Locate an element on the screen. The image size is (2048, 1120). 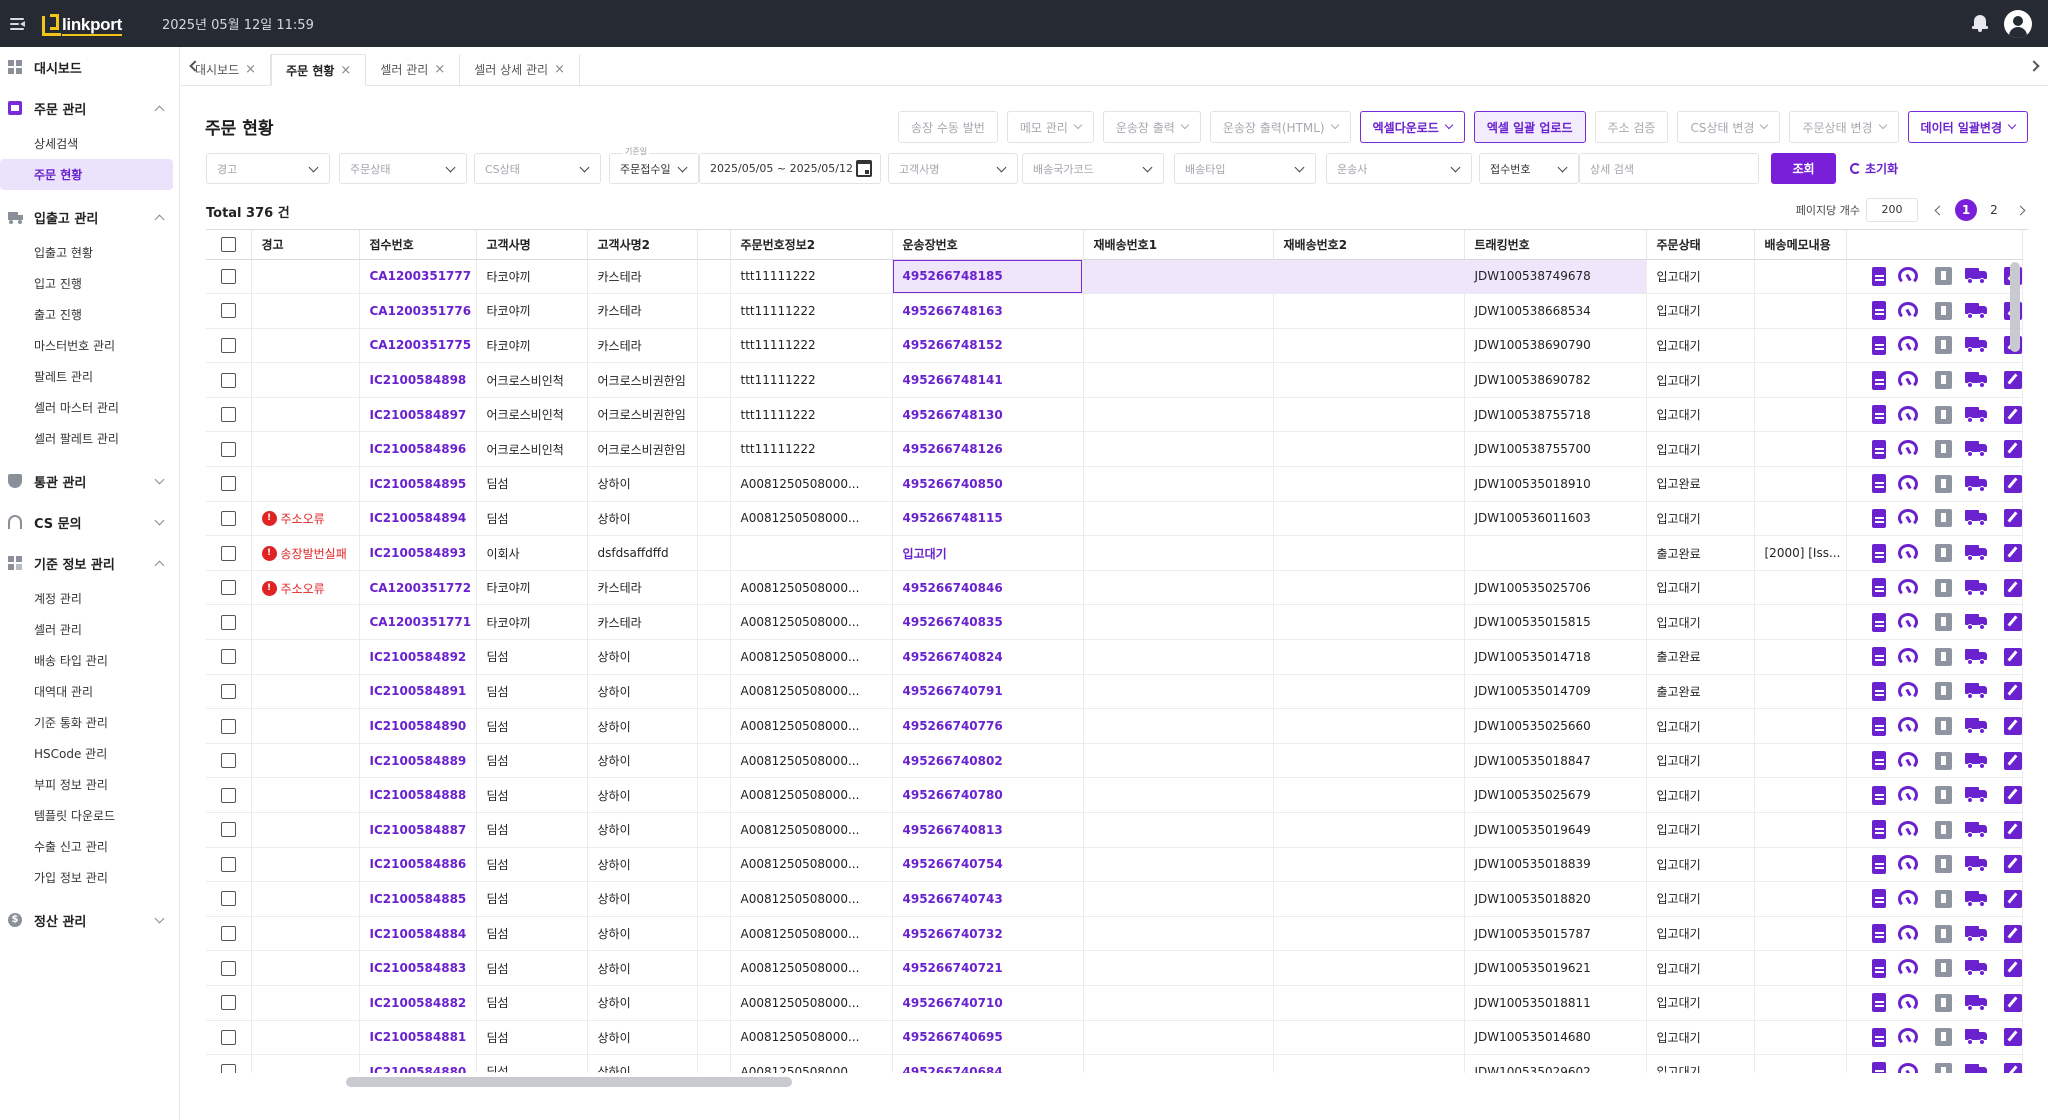
next-page-icon is located at coordinates (2020, 210).